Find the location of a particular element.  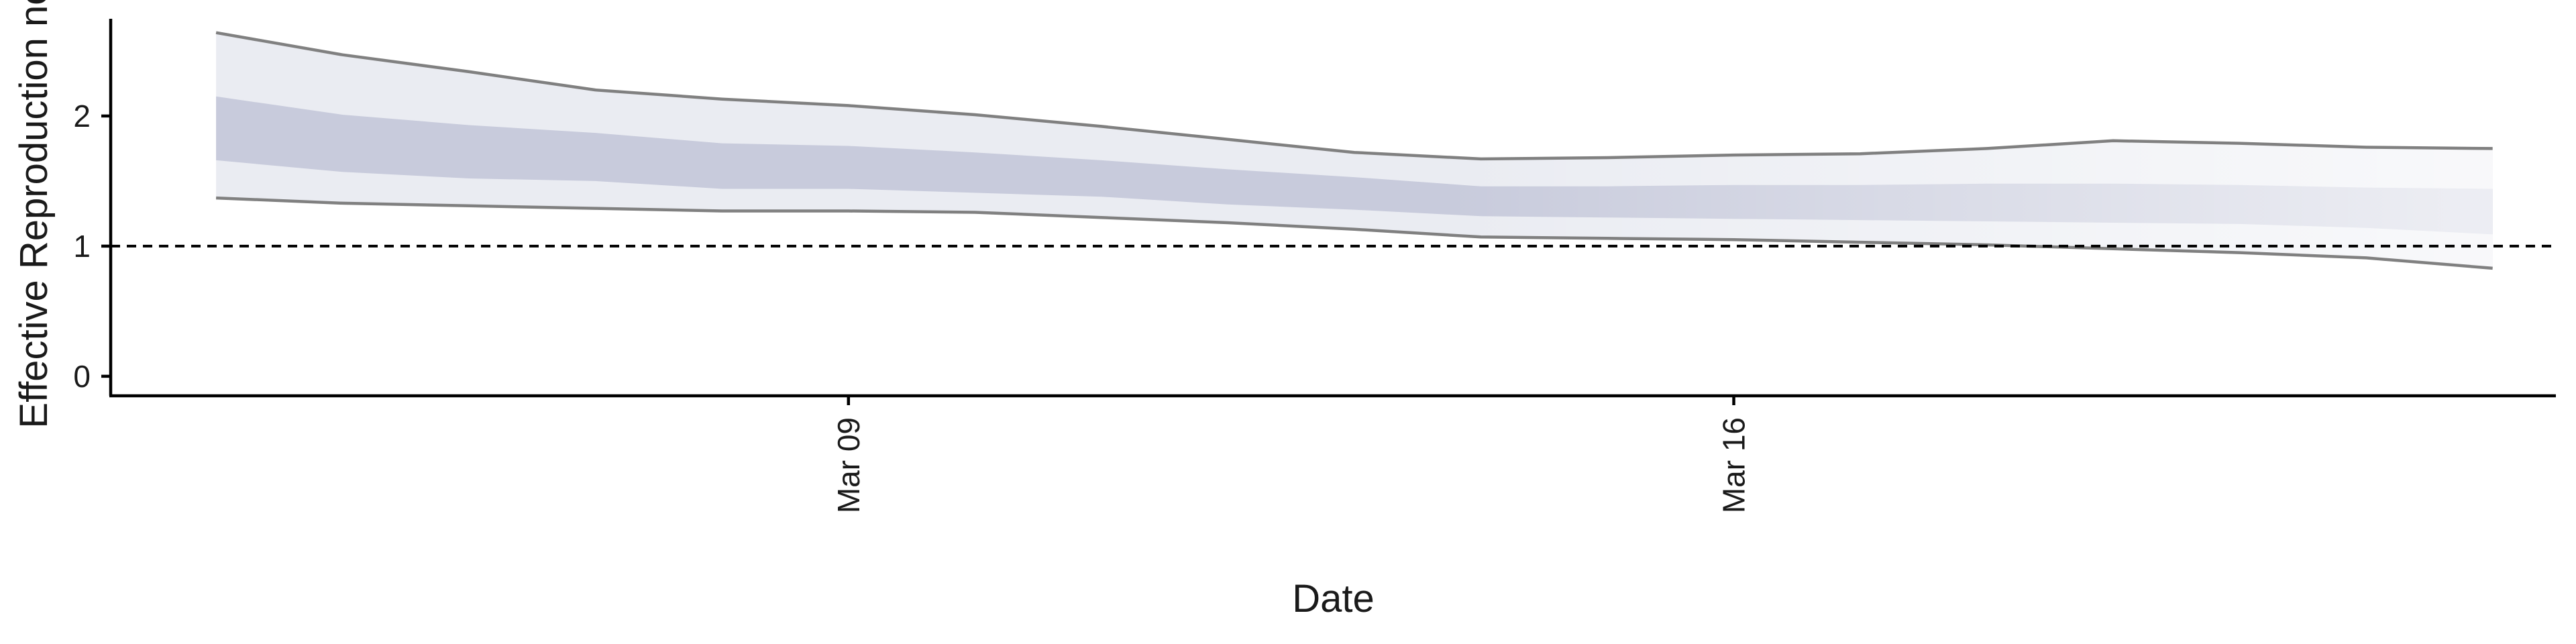

x-tick-label: Mar 16 is located at coordinates (1734, 465).